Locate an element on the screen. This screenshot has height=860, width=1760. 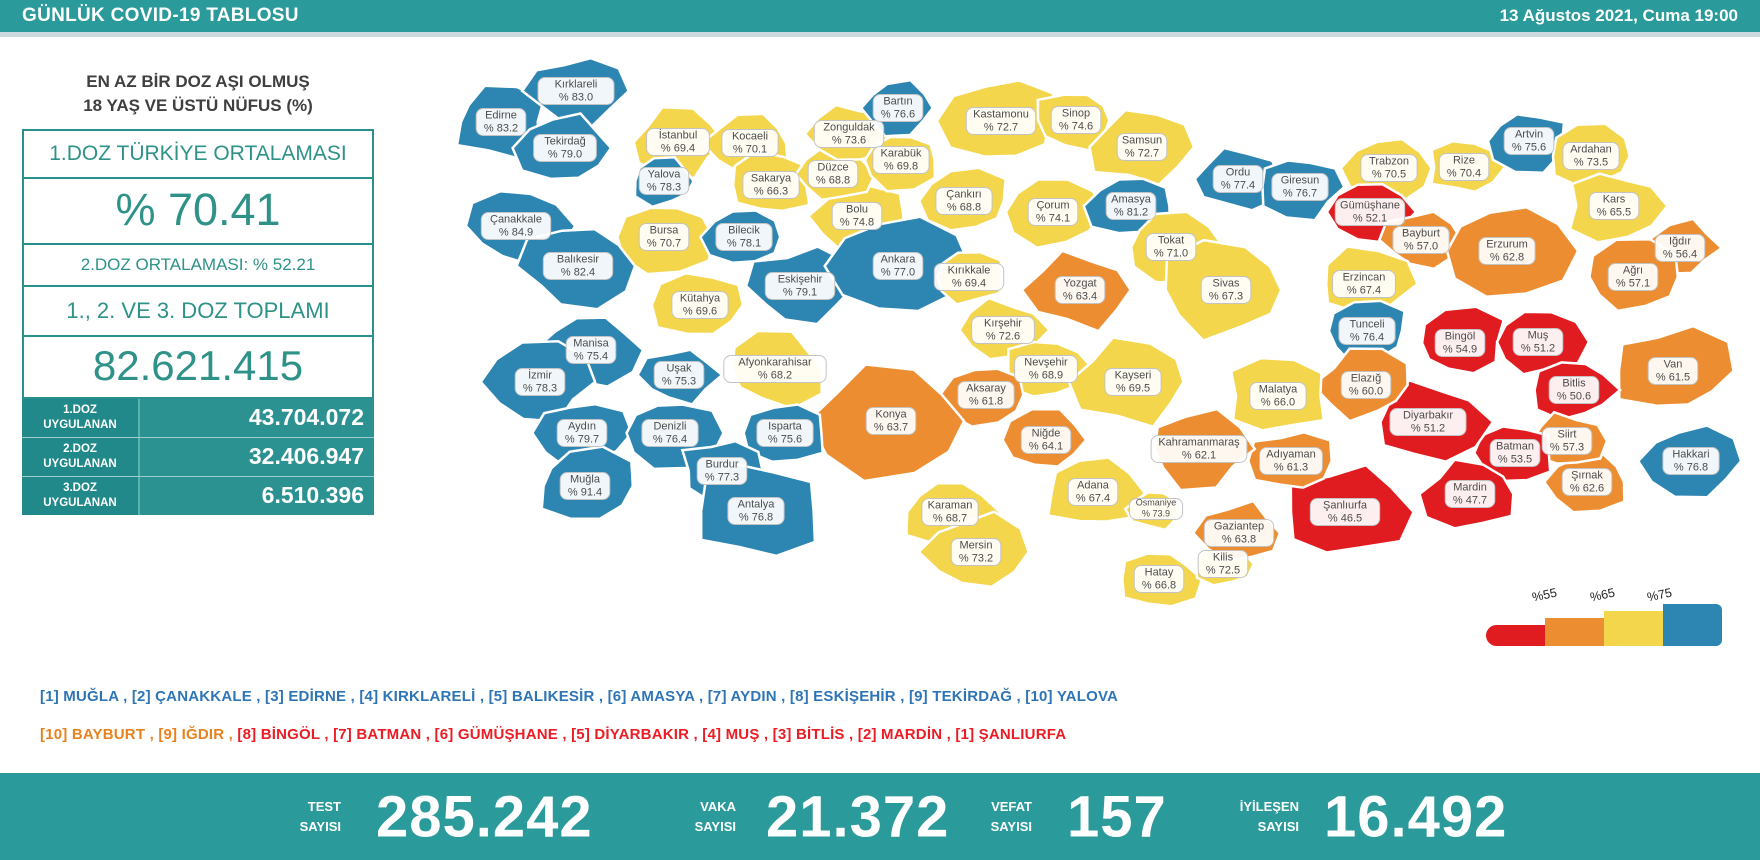
footer-stat-value-vaka: 21.372 is located at coordinates (858, 816).